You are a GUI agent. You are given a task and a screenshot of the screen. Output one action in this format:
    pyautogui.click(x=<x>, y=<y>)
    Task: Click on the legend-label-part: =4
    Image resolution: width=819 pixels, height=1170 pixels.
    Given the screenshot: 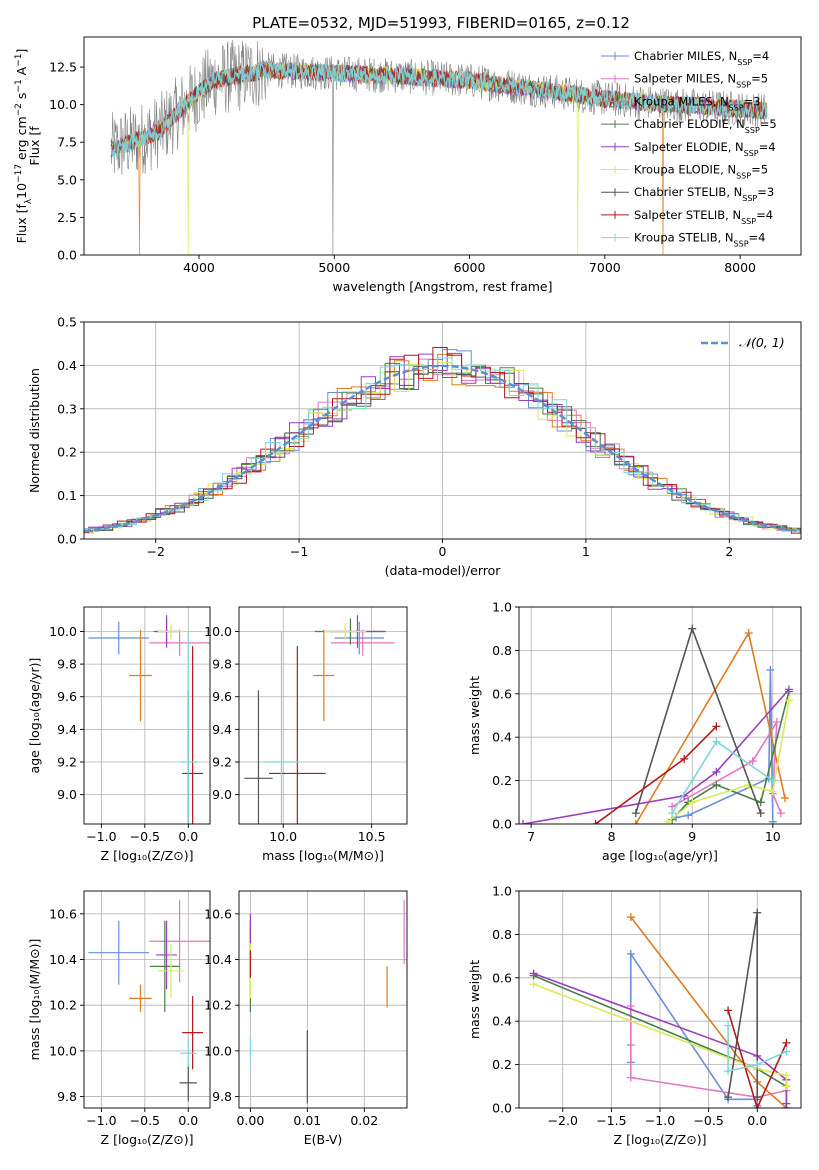 What is the action you would take?
    pyautogui.click(x=760, y=56)
    